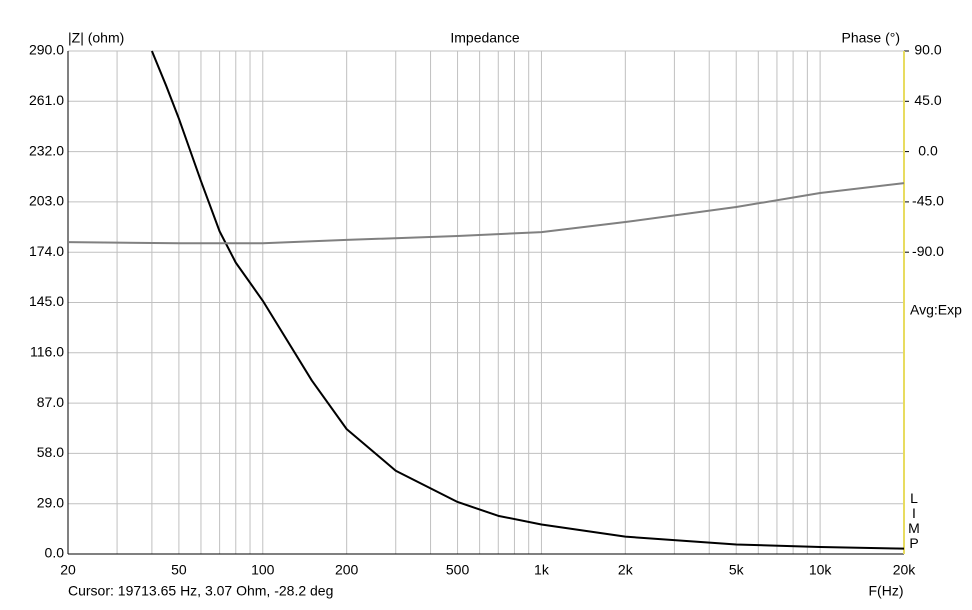 This screenshot has height=610, width=972. Describe the element at coordinates (46, 251) in the screenshot. I see `y-tick-label: 174.0` at that location.